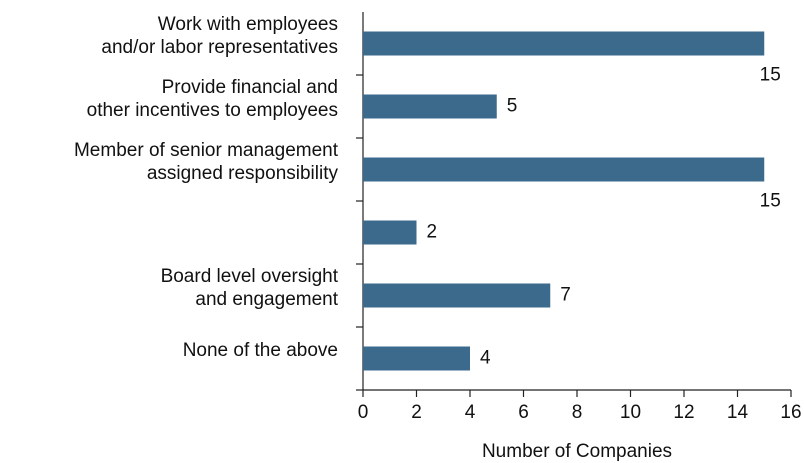 Image resolution: width=804 pixels, height=463 pixels. Describe the element at coordinates (485, 358) in the screenshot. I see `value-label: 4` at that location.